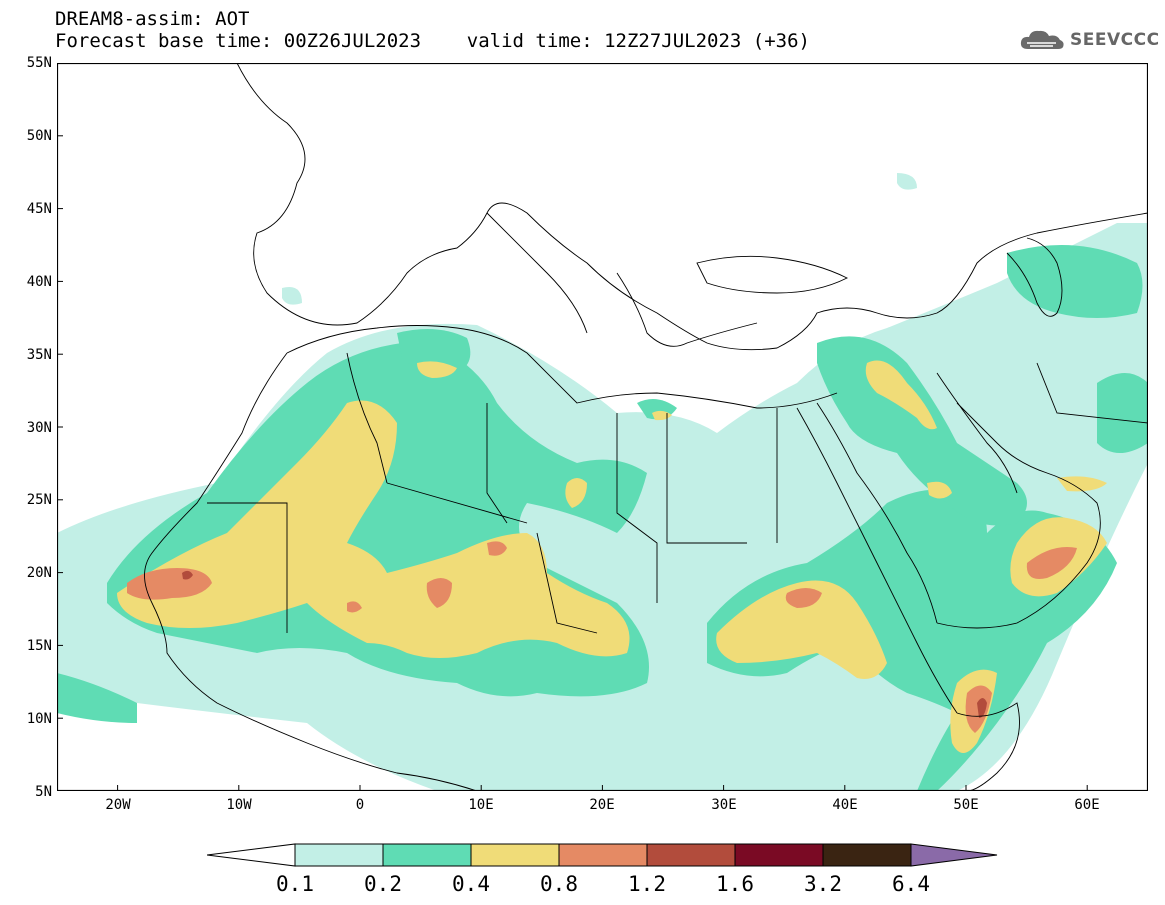 Image resolution: width=1165 pixels, height=905 pixels. What do you see at coordinates (602, 805) in the screenshot?
I see `lon-label-20e: 20E` at bounding box center [602, 805].